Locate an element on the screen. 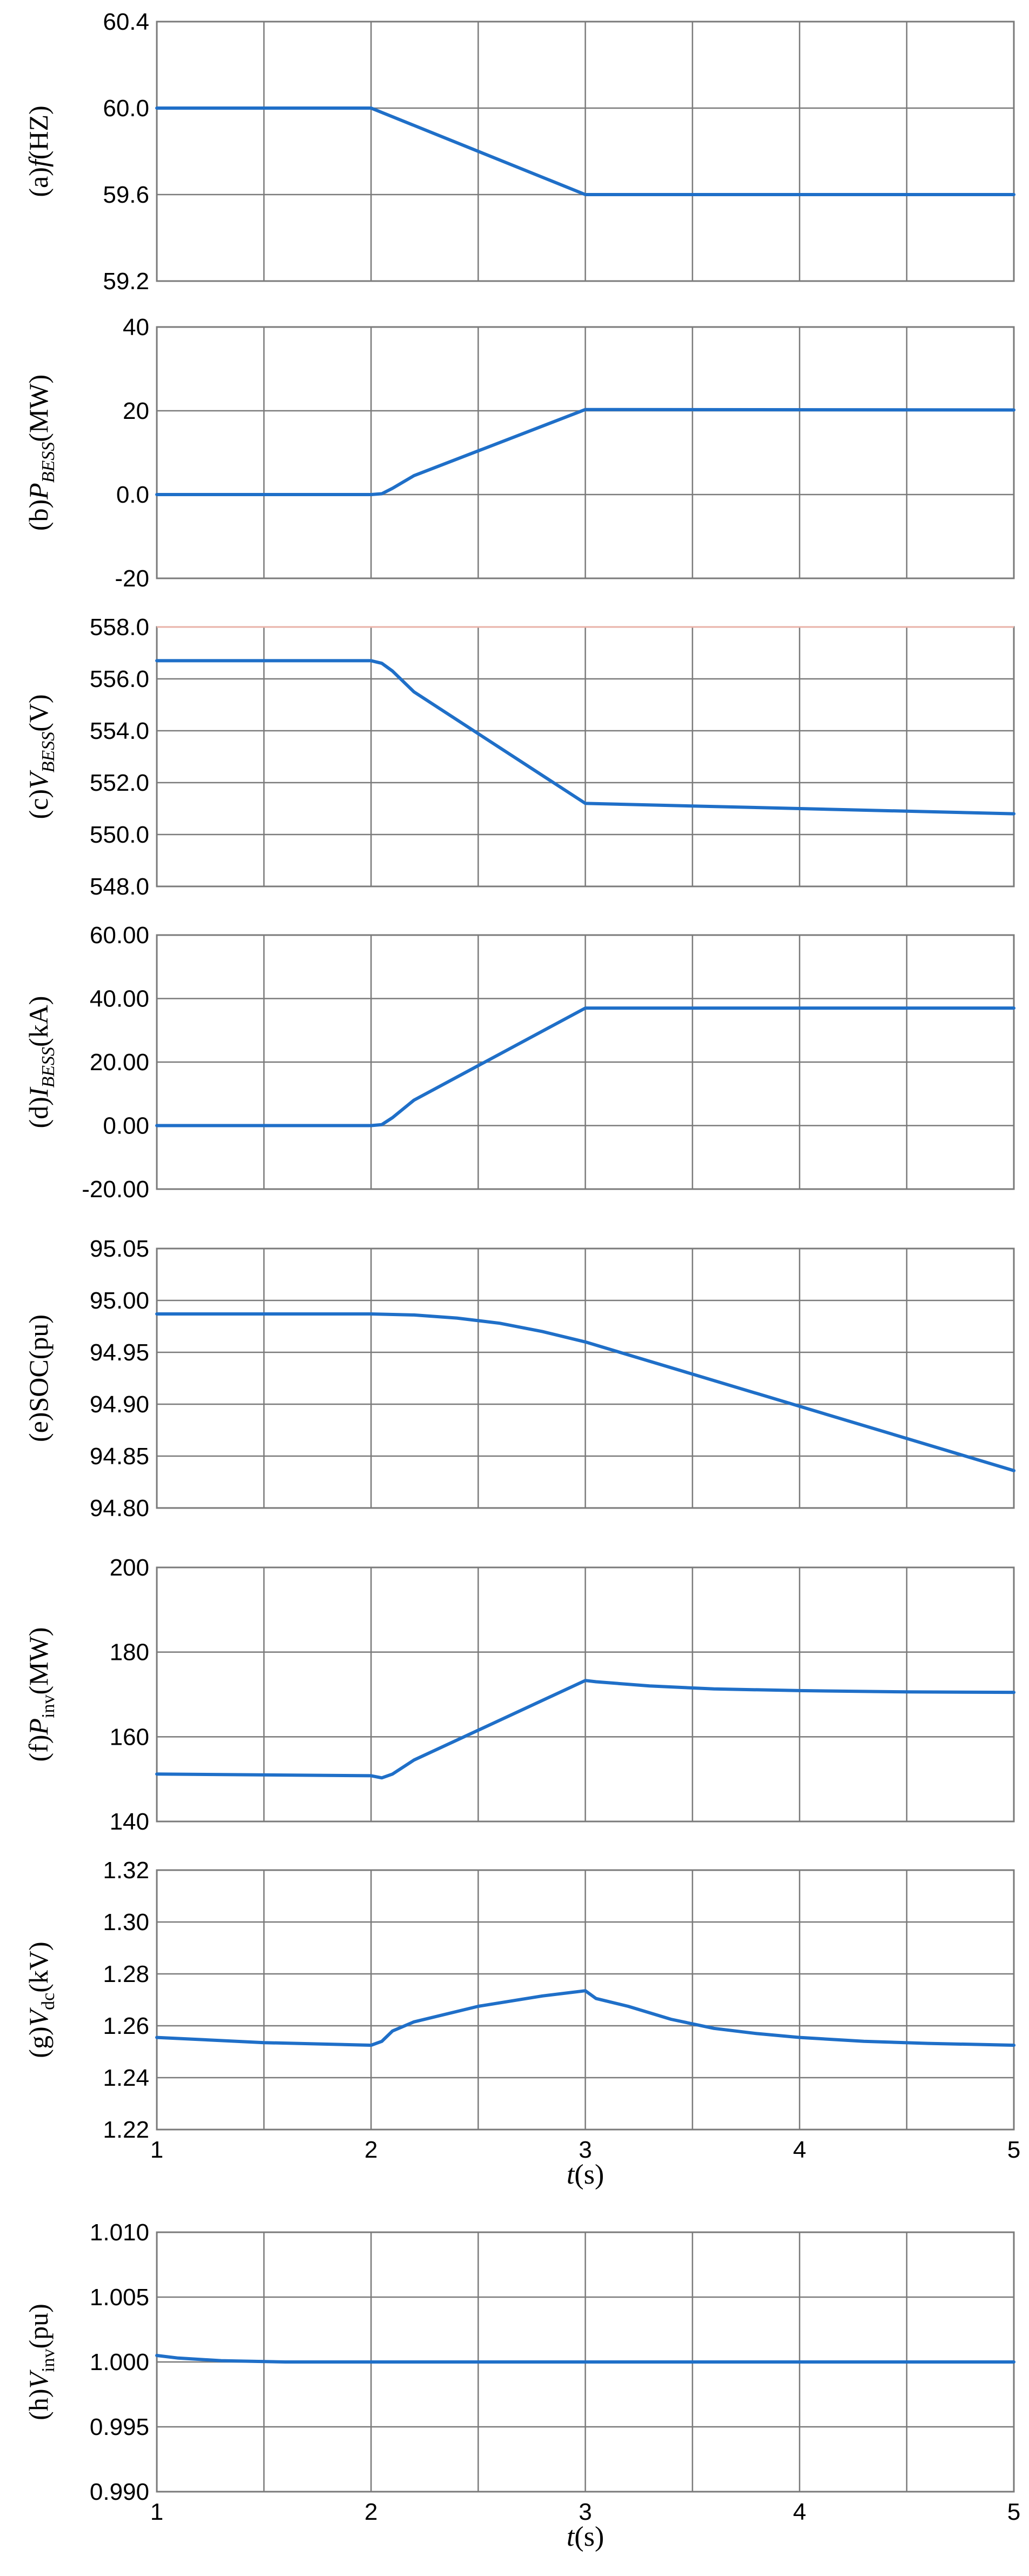 Image resolution: width=1029 pixels, height=2576 pixels. y-tick-label: 60.4 is located at coordinates (126, 22).